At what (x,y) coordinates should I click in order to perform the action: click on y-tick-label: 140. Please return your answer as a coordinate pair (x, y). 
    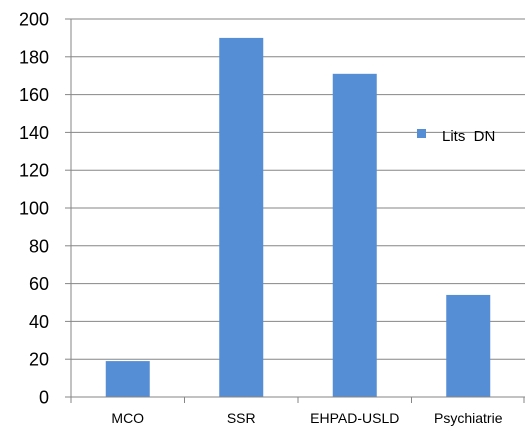
    Looking at the image, I should click on (34, 133).